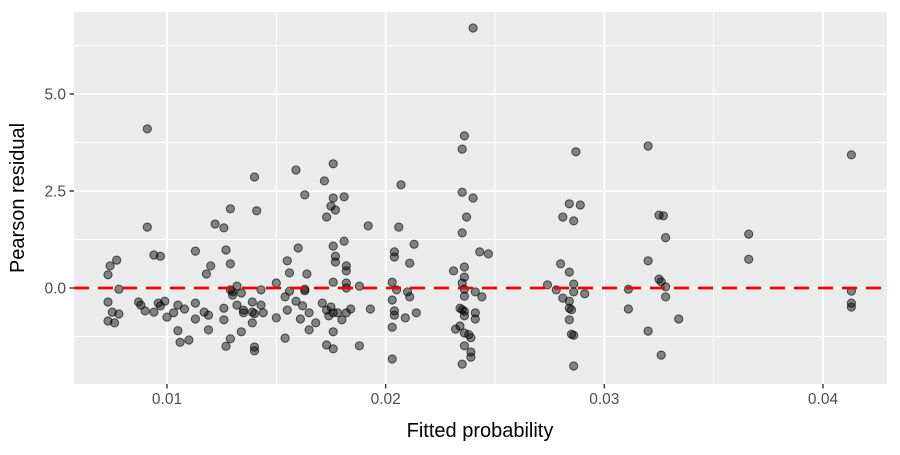 The width and height of the screenshot is (900, 455). Describe the element at coordinates (604, 399) in the screenshot. I see `x-tick-label: 0.03` at that location.